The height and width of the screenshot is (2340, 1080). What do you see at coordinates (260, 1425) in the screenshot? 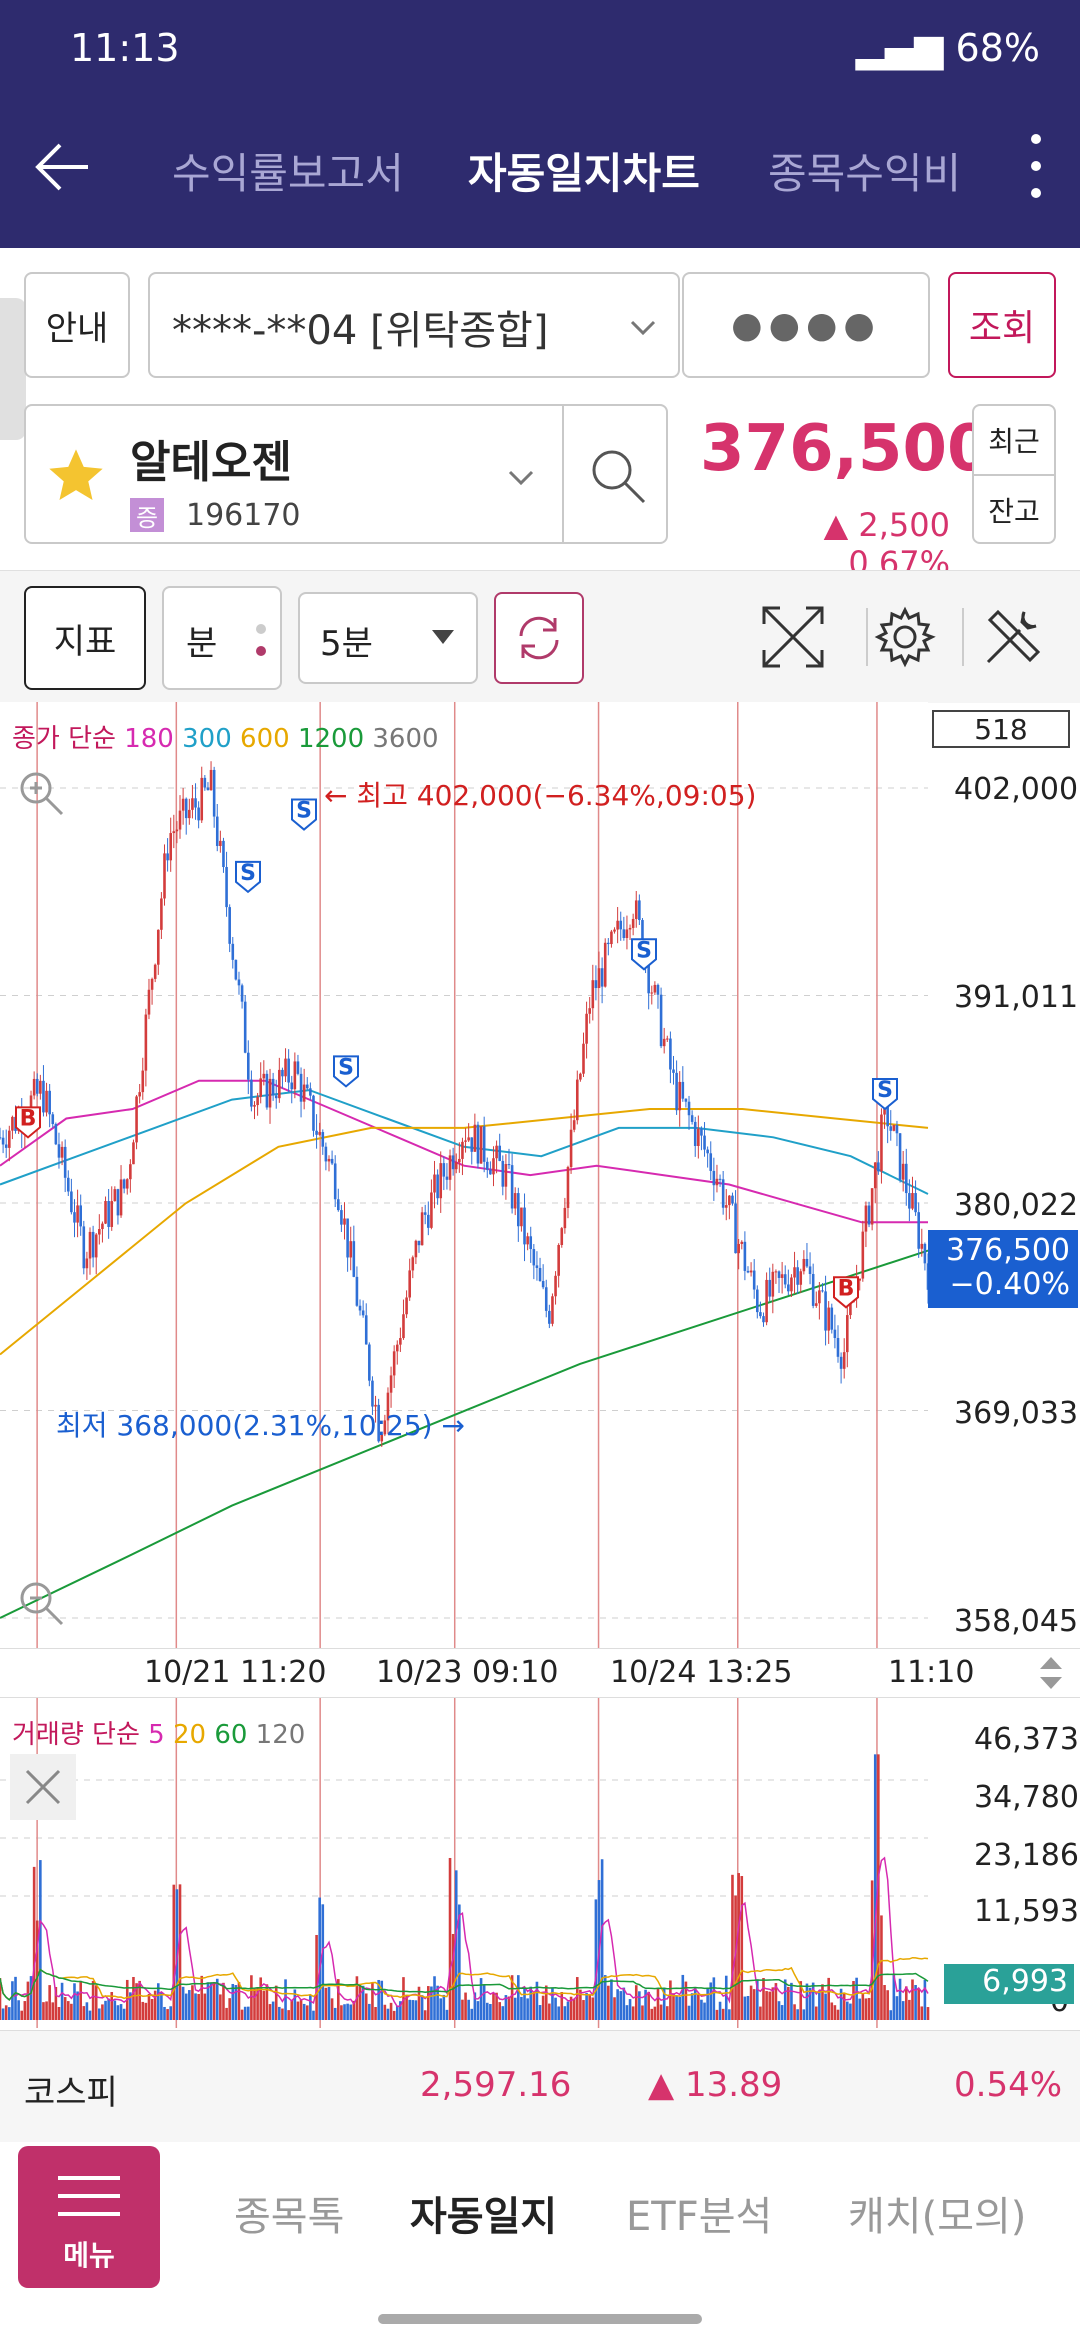
I see `low-annotation: 최저 368,000(2.31%,10:25) →` at bounding box center [260, 1425].